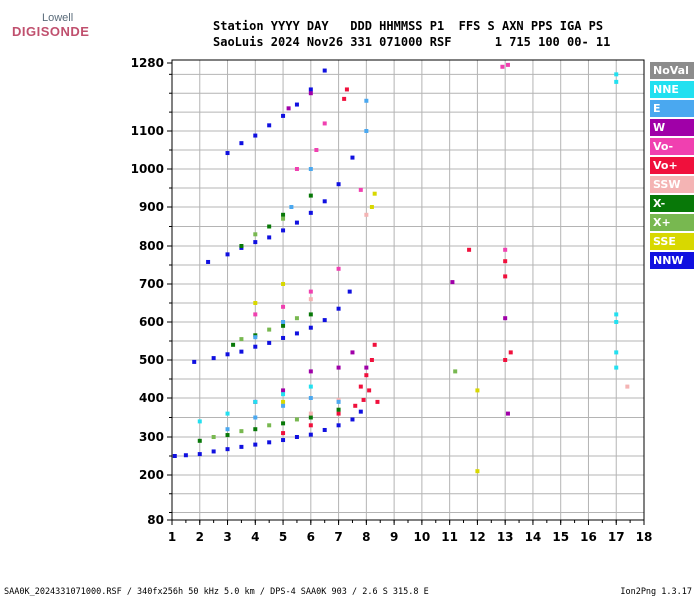 Image resolution: width=700 pixels, height=600 pixels. What do you see at coordinates (672, 260) in the screenshot?
I see `legend-item-nnw: NNW` at bounding box center [672, 260].